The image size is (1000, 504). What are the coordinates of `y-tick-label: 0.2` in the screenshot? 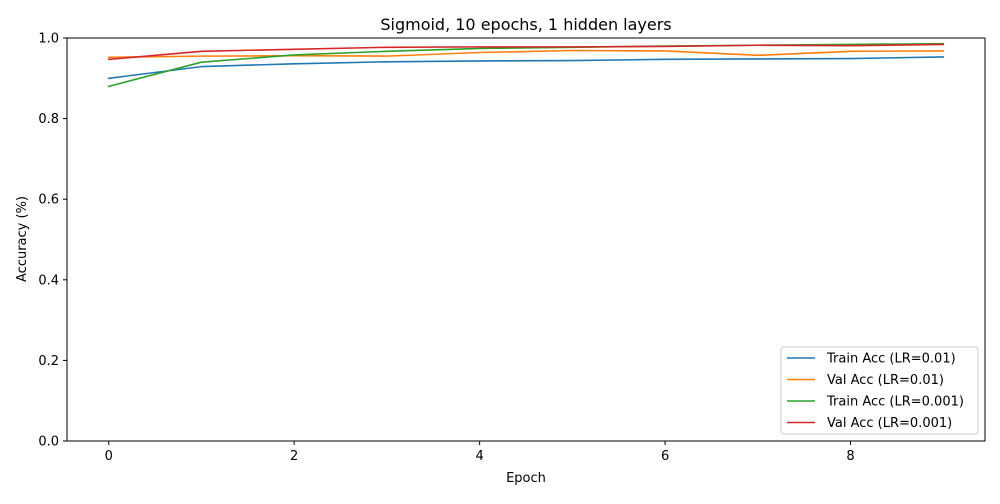 It's located at (48, 361).